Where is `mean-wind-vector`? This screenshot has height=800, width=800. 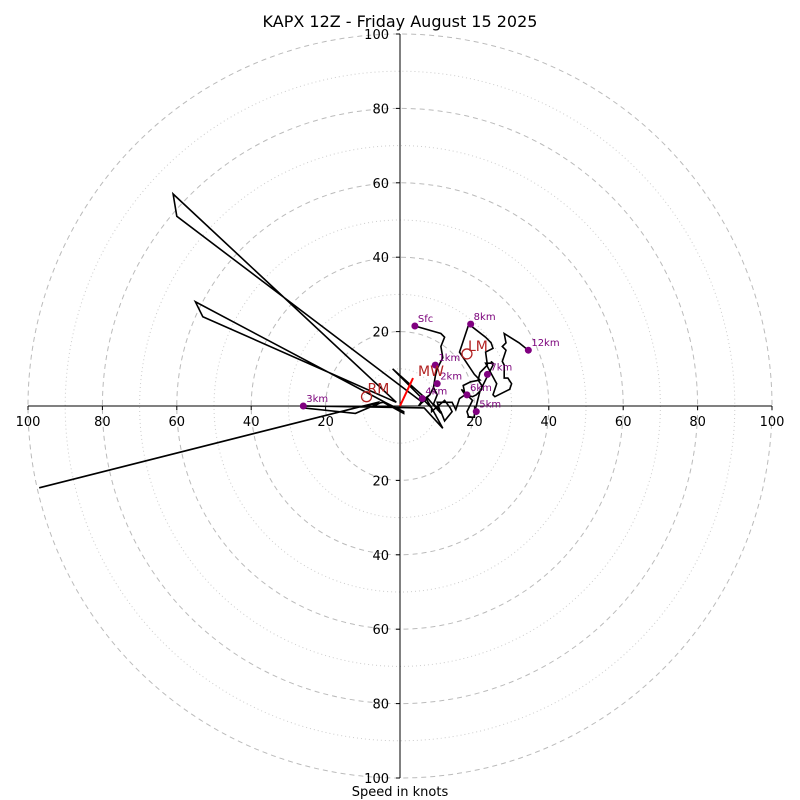
mean-wind-vector is located at coordinates (406, 392).